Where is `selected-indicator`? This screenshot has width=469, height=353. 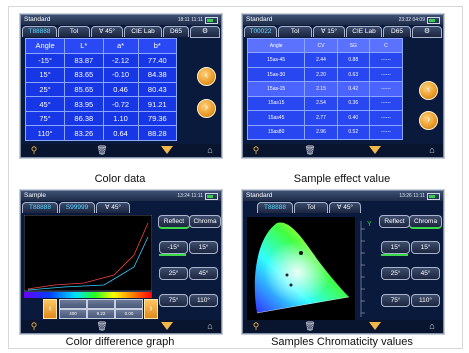 selected-indicator is located at coordinates (394, 255).